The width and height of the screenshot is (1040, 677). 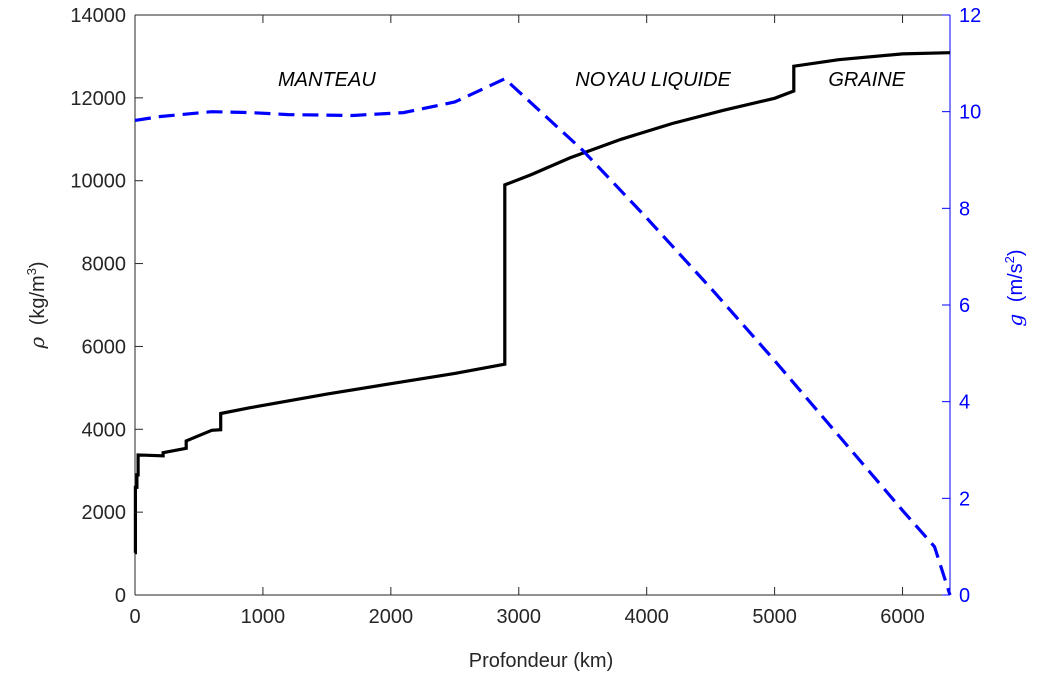 I want to click on annotations-layer: MANTEAU NOYAU LIQUIDE GRAINE, so click(x=592, y=80).